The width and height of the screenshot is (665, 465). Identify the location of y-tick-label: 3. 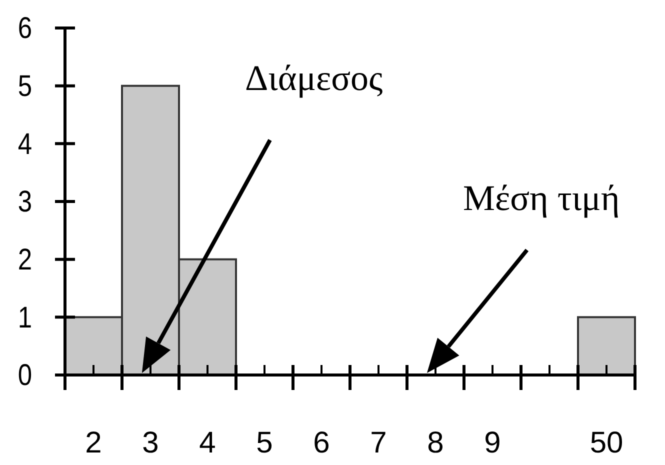
(25, 201).